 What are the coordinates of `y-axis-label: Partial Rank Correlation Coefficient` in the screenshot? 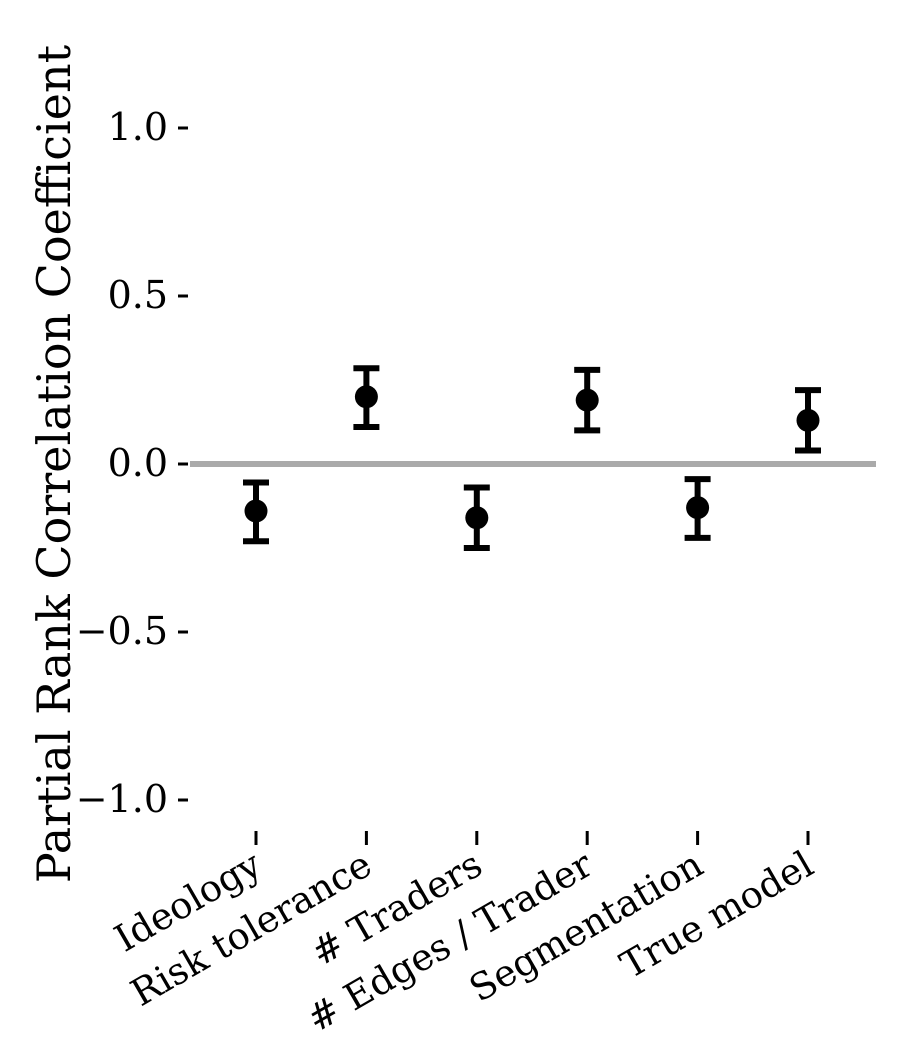 It's located at (54, 463).